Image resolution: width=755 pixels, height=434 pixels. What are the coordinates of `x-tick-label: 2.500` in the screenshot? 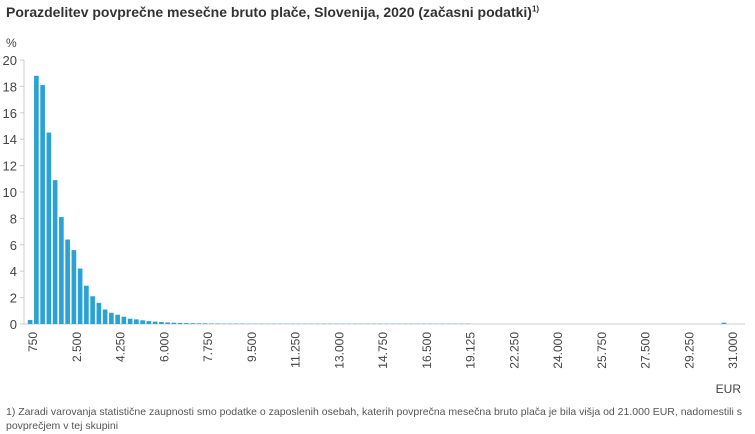 It's located at (77, 347).